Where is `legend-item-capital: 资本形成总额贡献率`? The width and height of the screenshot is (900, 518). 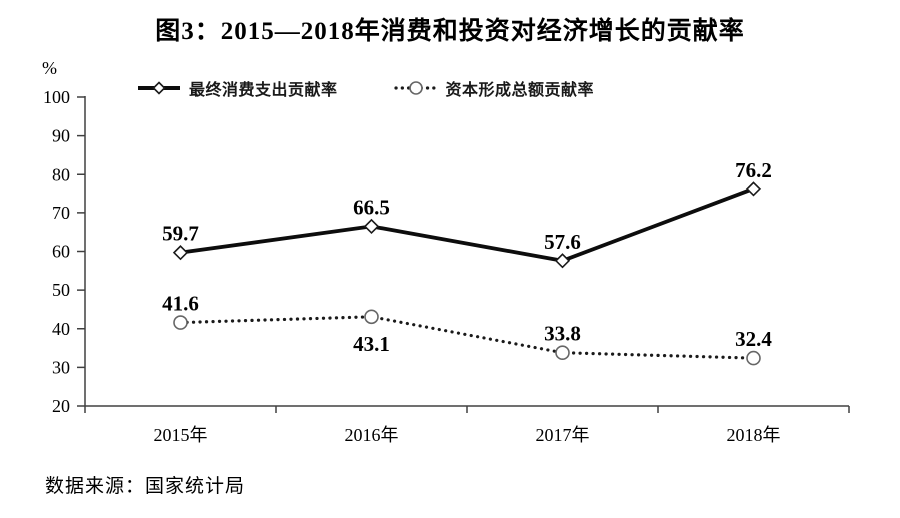 legend-item-capital: 资本形成总额贡献率 is located at coordinates (494, 88).